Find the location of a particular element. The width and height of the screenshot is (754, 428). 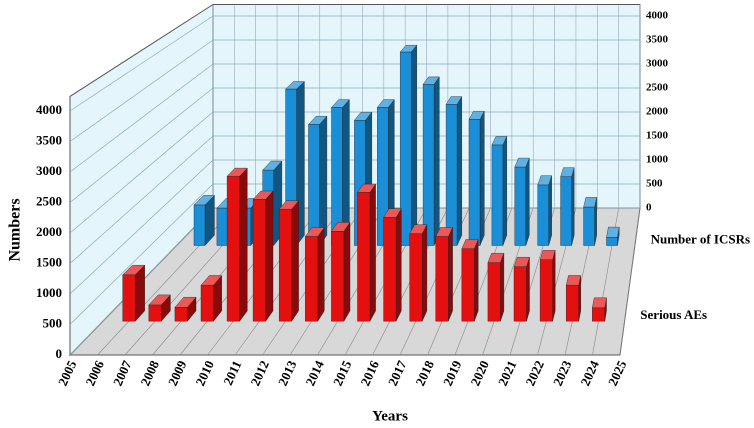

y-tick-label: 2000 is located at coordinates (49, 231).